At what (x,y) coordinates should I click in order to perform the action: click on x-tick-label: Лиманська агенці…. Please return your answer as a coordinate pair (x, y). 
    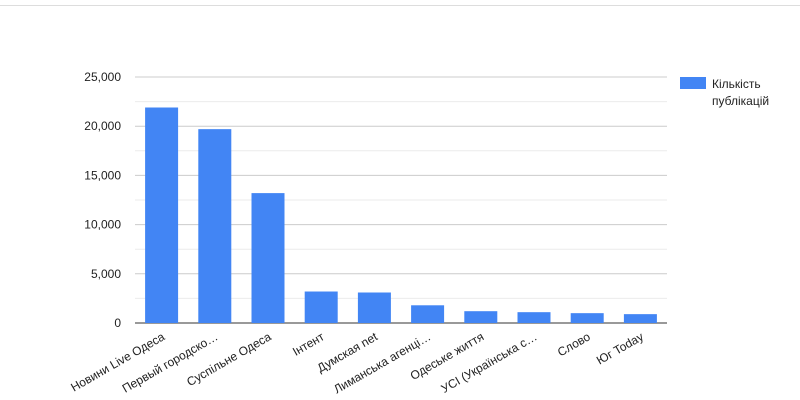
    Looking at the image, I should click on (382, 362).